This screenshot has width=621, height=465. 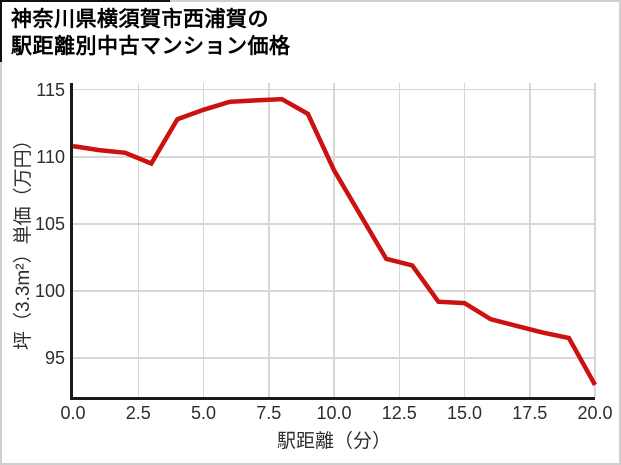 What do you see at coordinates (140, 19) in the screenshot?
I see `chart-title-line-1: 神奈川県横須賀市西浦賀の` at bounding box center [140, 19].